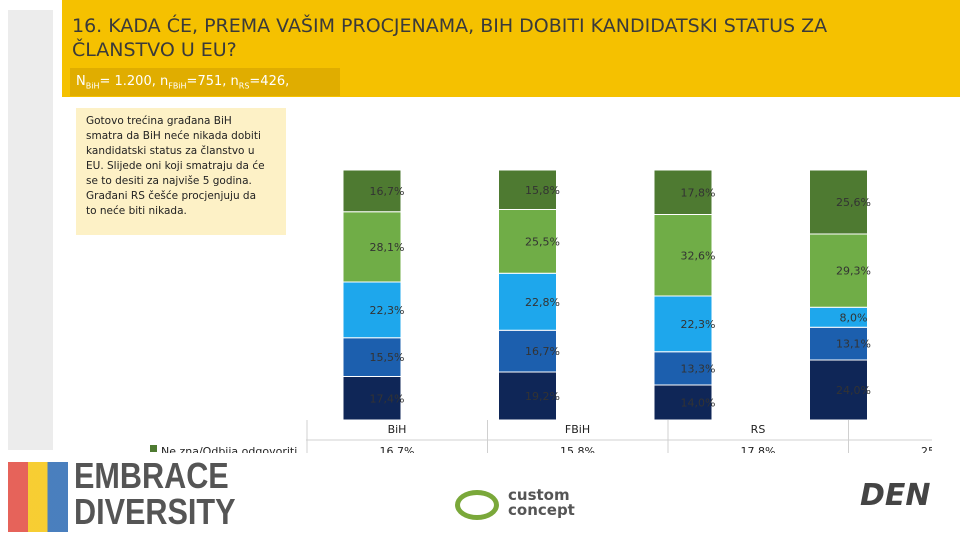 The height and width of the screenshot is (540, 960). Describe the element at coordinates (577, 429) in the screenshot. I see `x-tick-label: FBiH` at that location.